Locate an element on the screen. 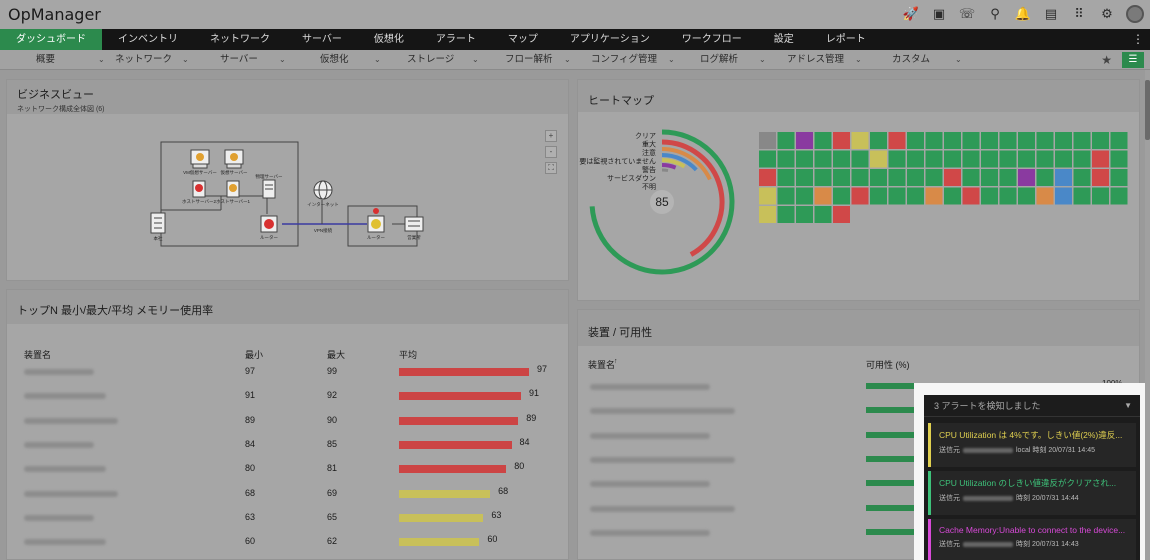 The height and width of the screenshot is (560, 1150). nav-item-10: レポート is located at coordinates (845, 39).